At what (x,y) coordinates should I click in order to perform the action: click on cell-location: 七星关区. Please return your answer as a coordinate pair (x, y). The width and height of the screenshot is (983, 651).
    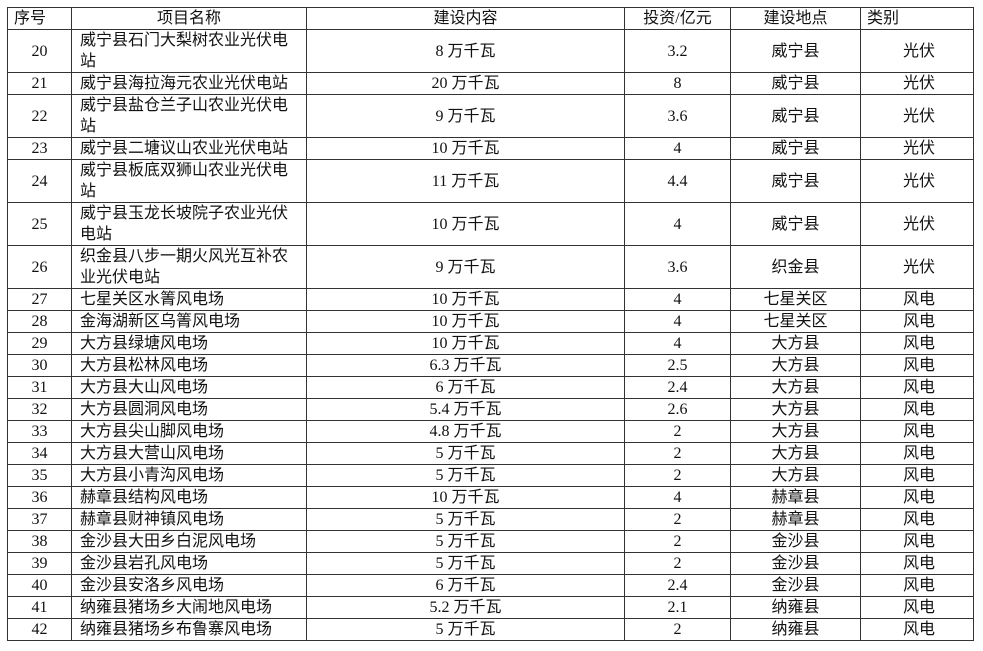
    Looking at the image, I should click on (795, 321).